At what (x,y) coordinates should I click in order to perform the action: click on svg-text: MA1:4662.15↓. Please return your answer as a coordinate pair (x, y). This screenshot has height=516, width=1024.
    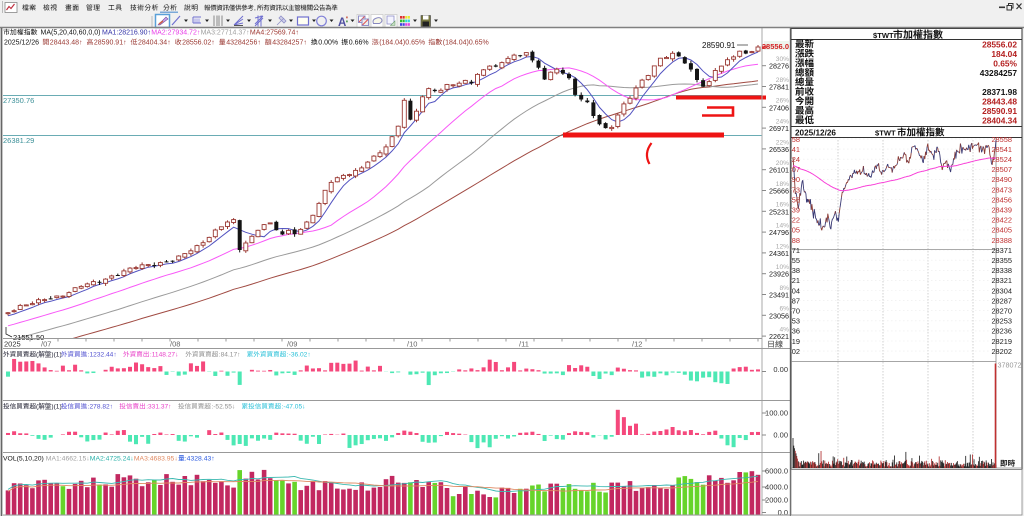
    Looking at the image, I should click on (68, 459).